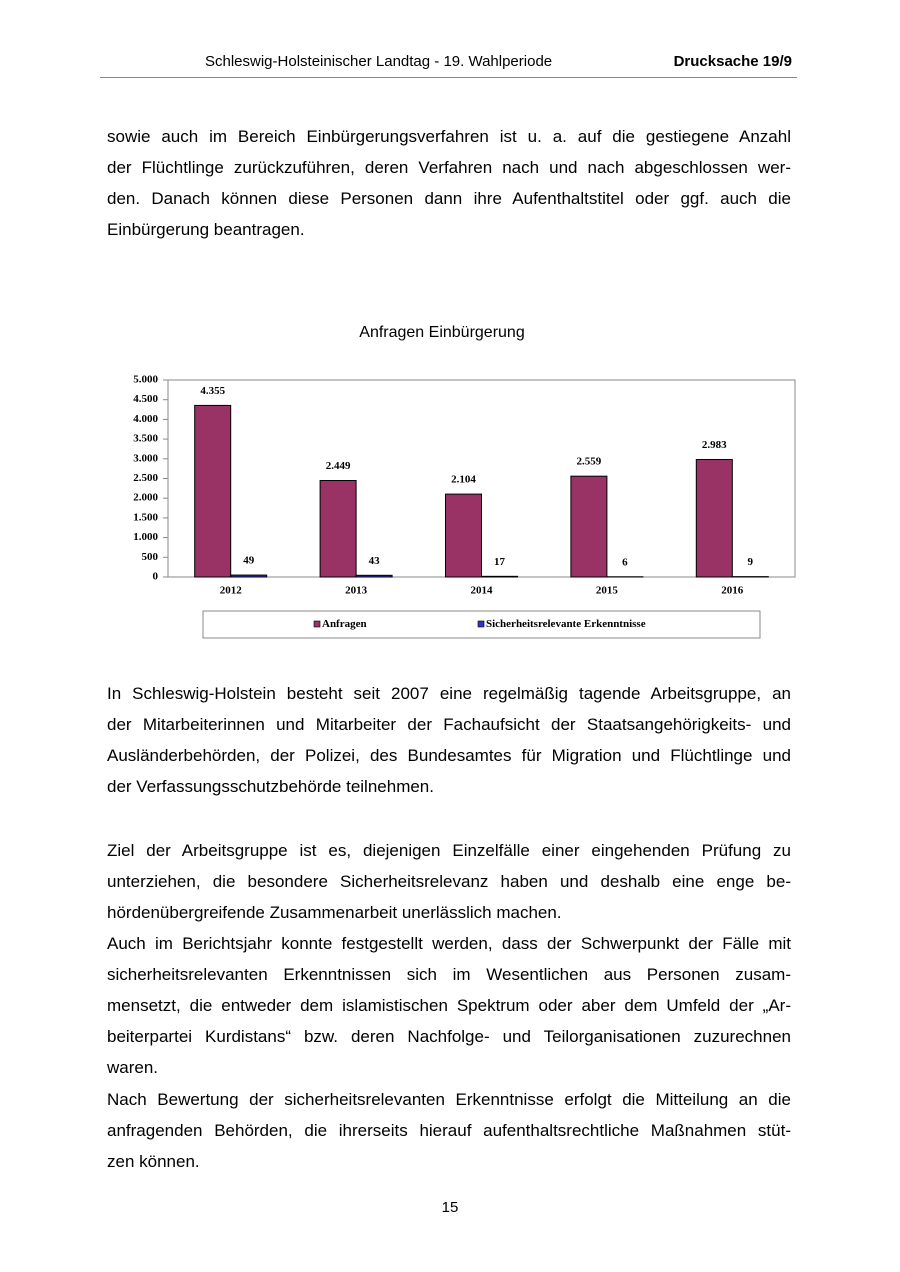 The width and height of the screenshot is (900, 1272). What do you see at coordinates (356, 591) in the screenshot?
I see `x-tick-label: 2013` at bounding box center [356, 591].